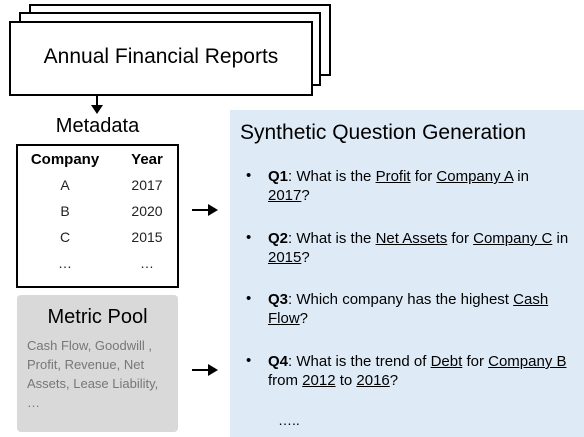  What do you see at coordinates (65, 159) in the screenshot?
I see `column-header: Company` at bounding box center [65, 159].